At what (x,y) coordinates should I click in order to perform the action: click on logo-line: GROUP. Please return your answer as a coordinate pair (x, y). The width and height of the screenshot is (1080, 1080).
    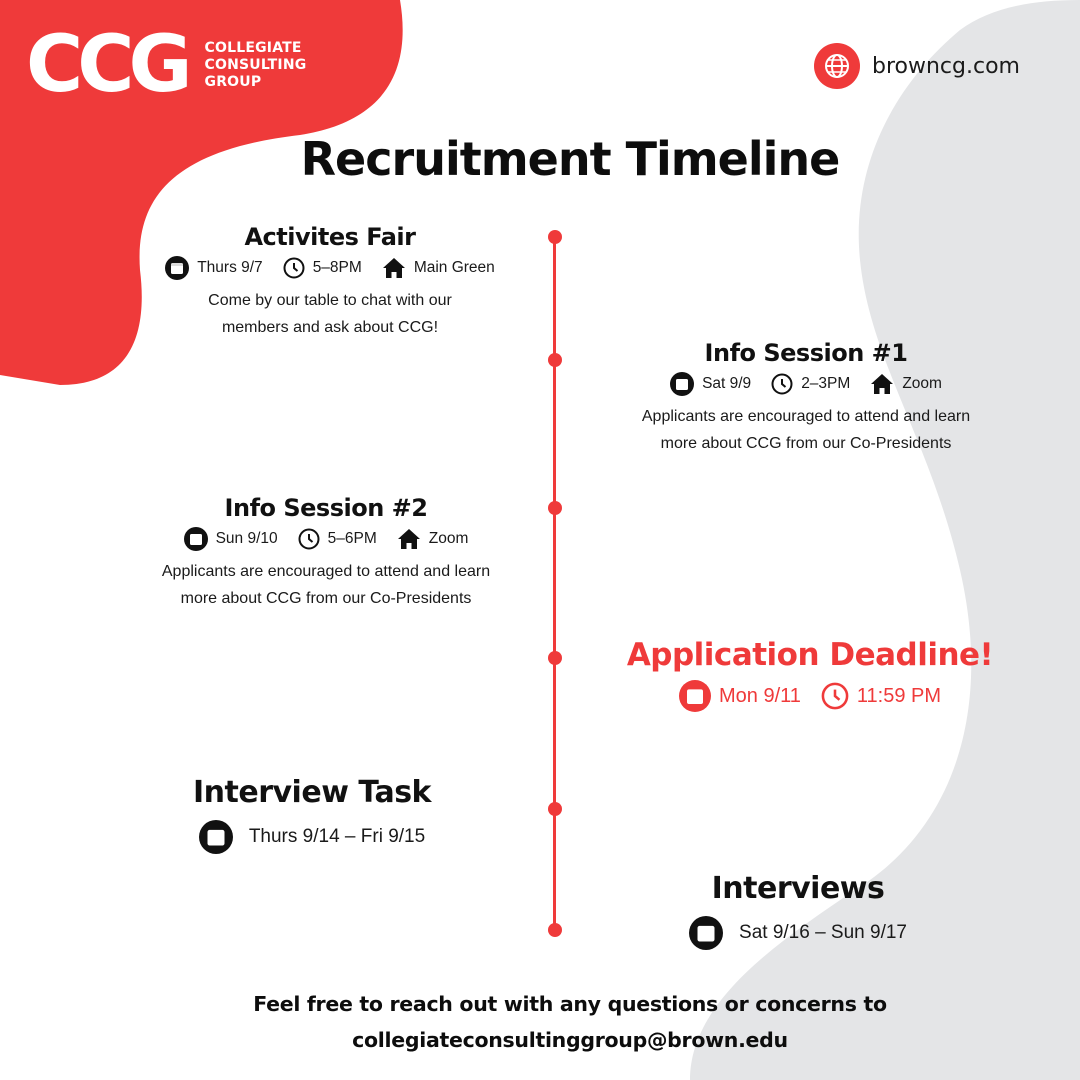
    Looking at the image, I should click on (233, 81).